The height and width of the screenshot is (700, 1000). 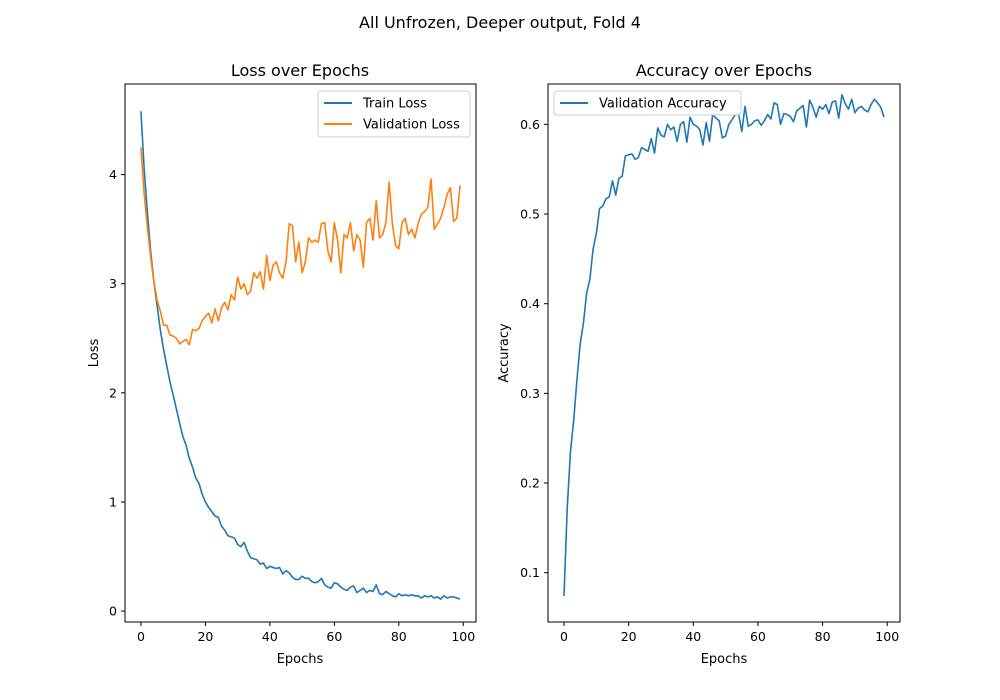 What do you see at coordinates (724, 659) in the screenshot?
I see `accuracy-chart-xlabel: Epochs` at bounding box center [724, 659].